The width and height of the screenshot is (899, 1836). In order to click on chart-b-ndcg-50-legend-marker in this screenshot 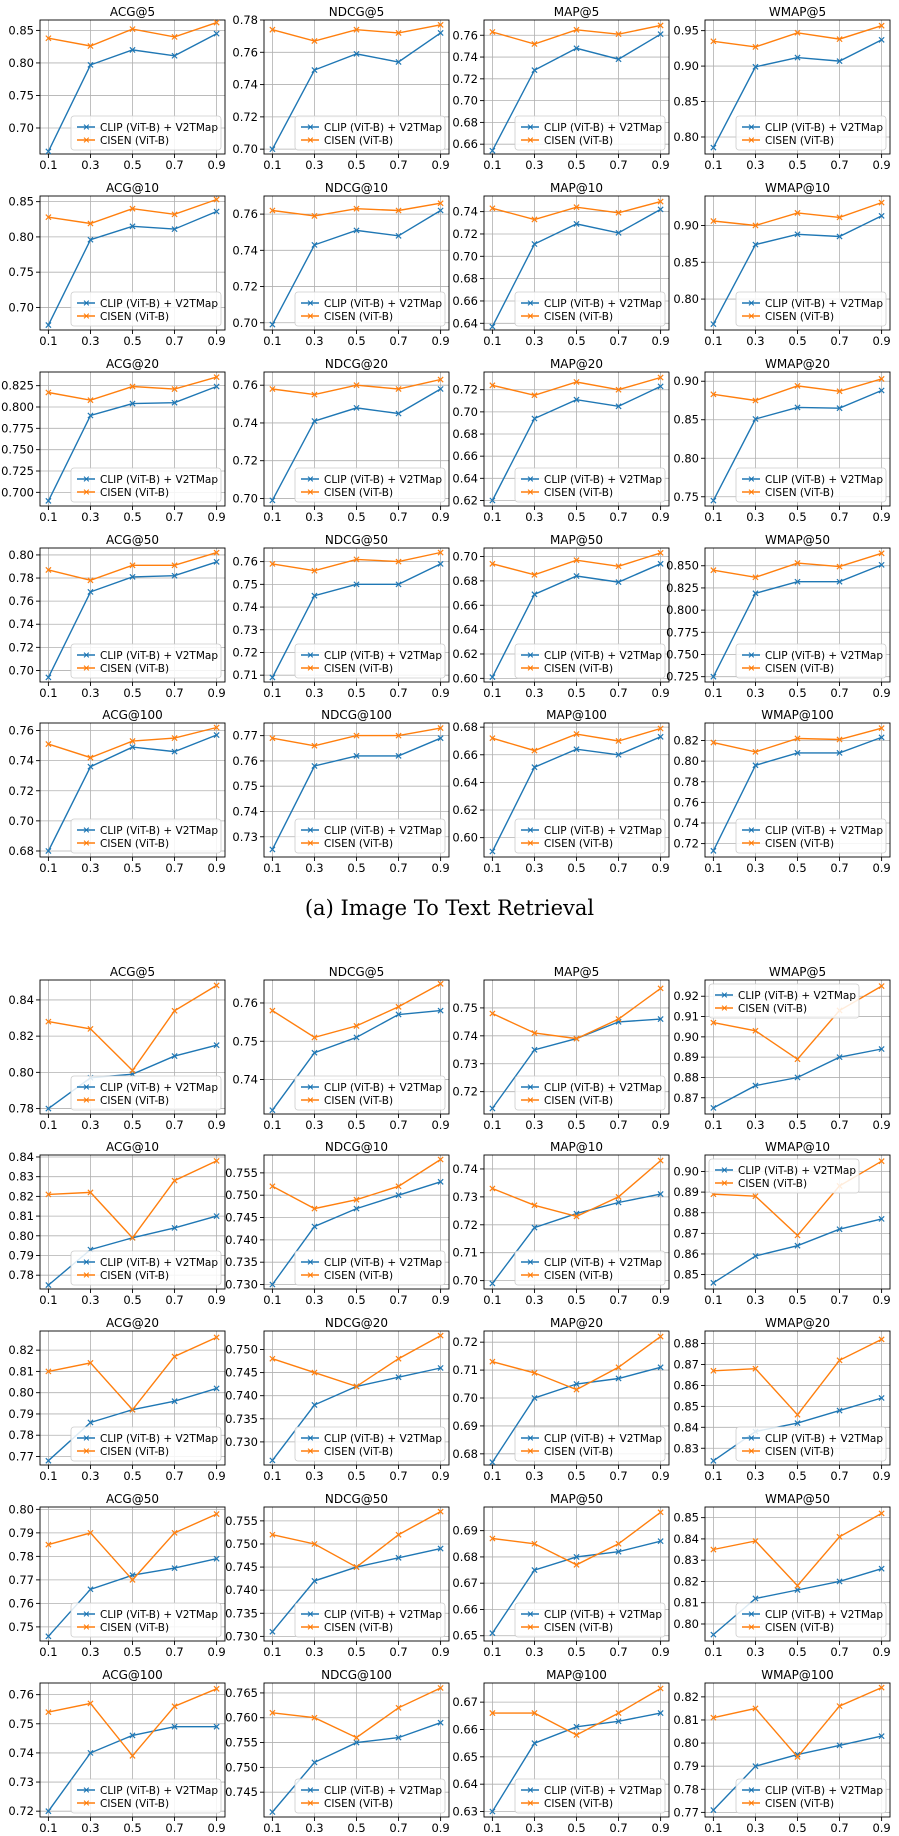, I will do `click(310, 1627)`.